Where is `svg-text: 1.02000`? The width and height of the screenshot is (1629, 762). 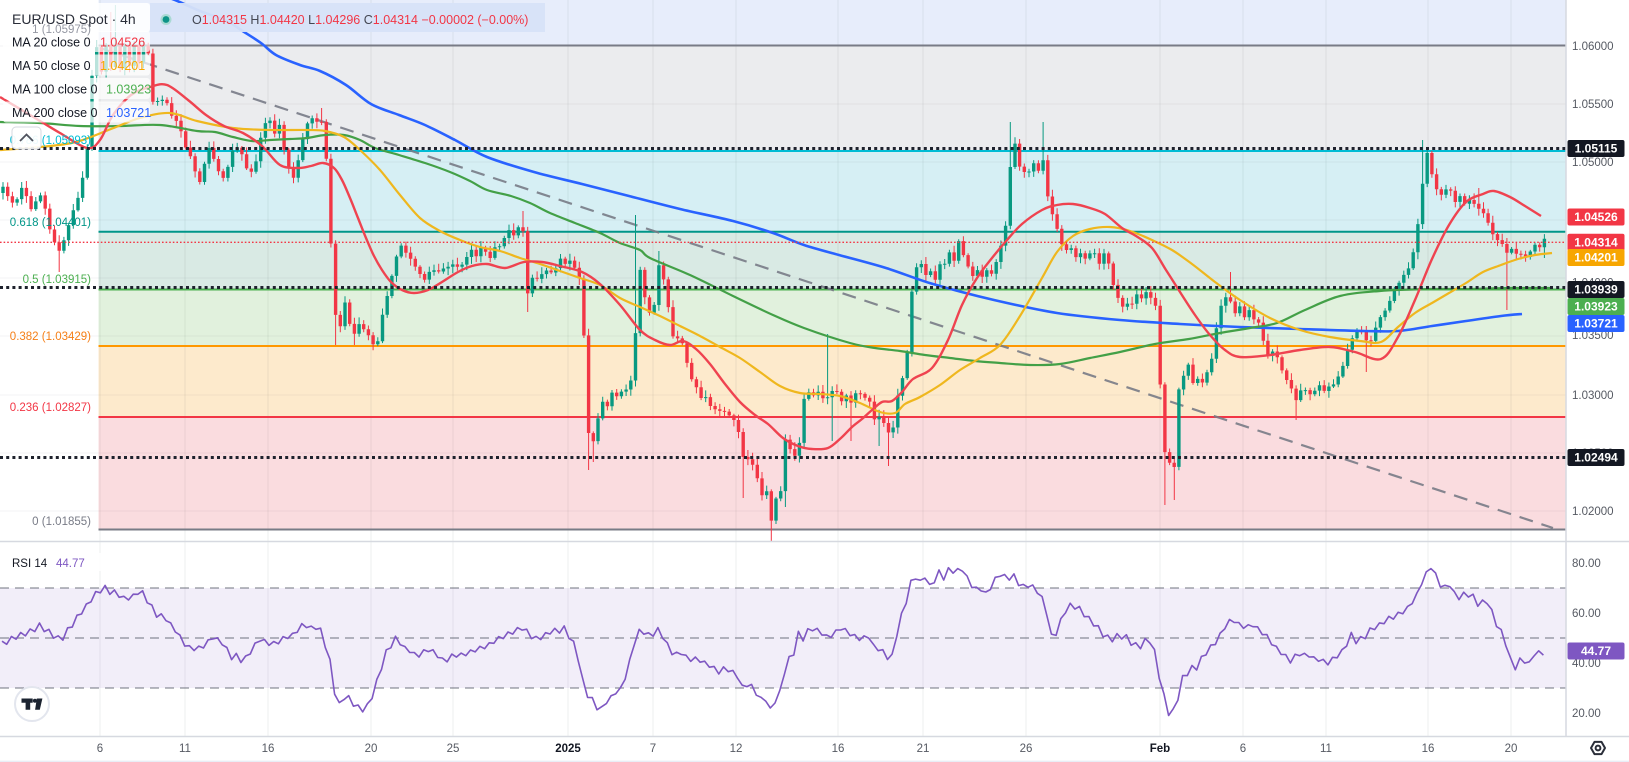
svg-text: 1.02000 is located at coordinates (1593, 512).